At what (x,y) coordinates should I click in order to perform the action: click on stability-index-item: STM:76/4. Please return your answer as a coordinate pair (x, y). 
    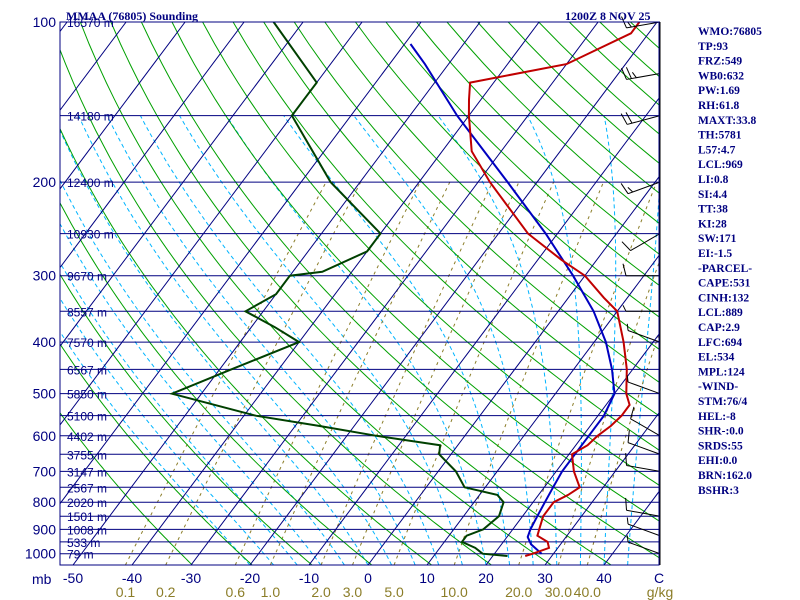
    Looking at the image, I should click on (722, 402).